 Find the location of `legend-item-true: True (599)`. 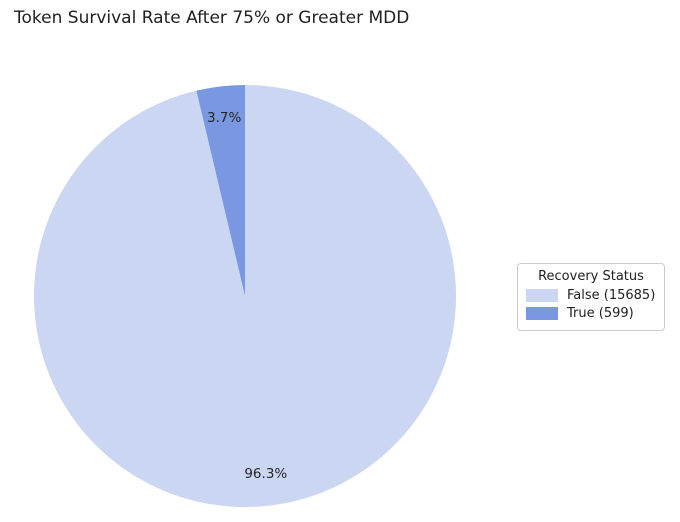

legend-item-true: True (599) is located at coordinates (591, 313).